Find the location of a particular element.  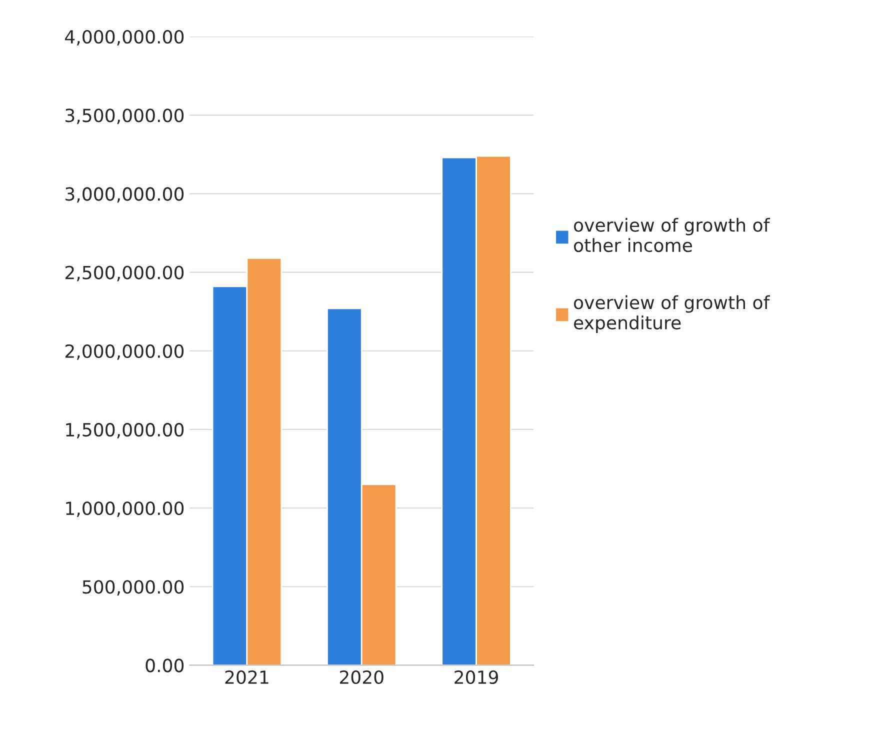

y-tick-label: 0.00 is located at coordinates (165, 665).